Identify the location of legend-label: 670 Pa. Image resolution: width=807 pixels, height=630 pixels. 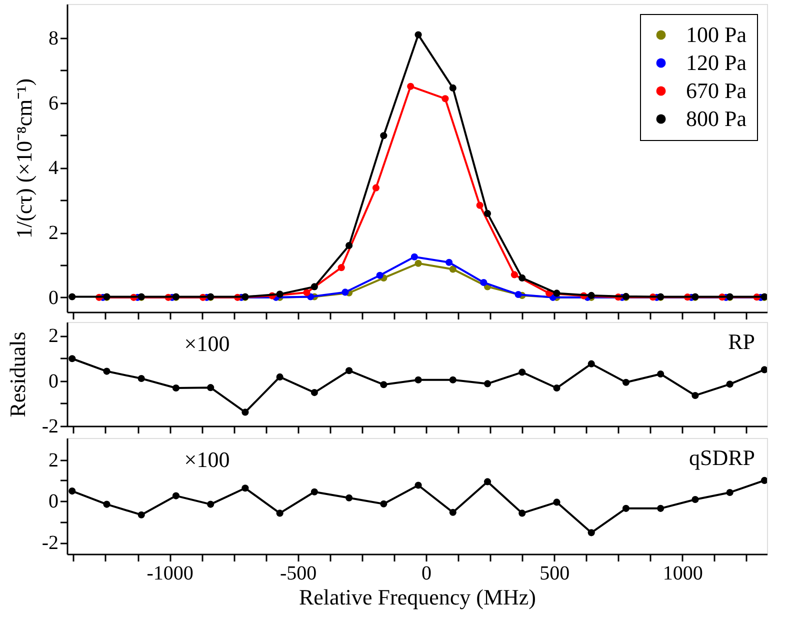
(716, 90).